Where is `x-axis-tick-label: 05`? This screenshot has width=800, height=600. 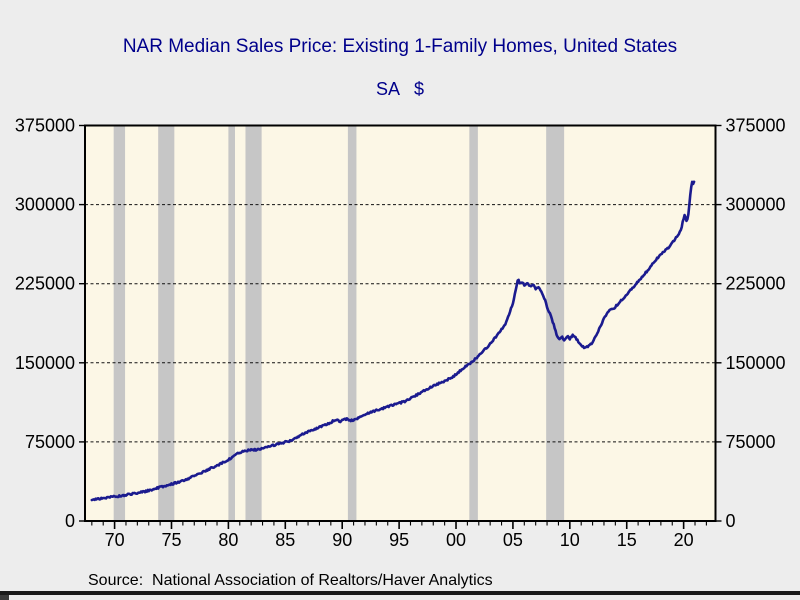
x-axis-tick-label: 05 is located at coordinates (513, 540).